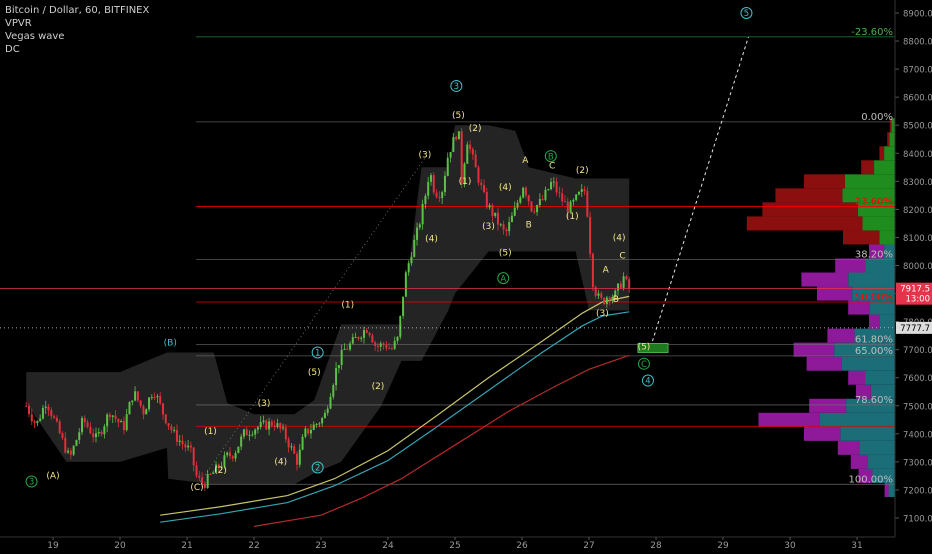 This screenshot has width=932, height=554. I want to click on circled-wave-label: 3, so click(31, 483).